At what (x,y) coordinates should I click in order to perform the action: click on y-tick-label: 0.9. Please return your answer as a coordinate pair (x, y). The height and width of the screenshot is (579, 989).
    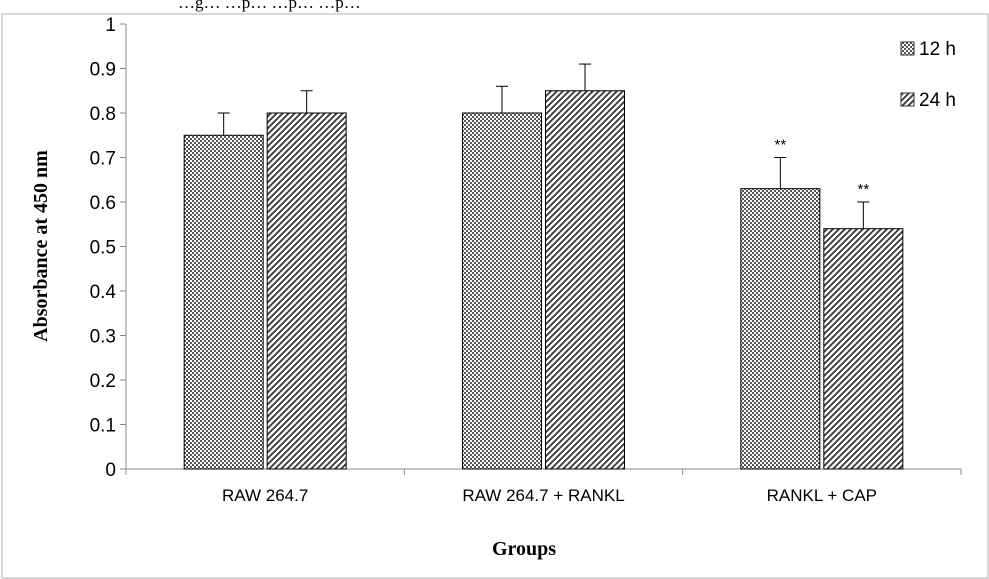
    Looking at the image, I should click on (103, 70).